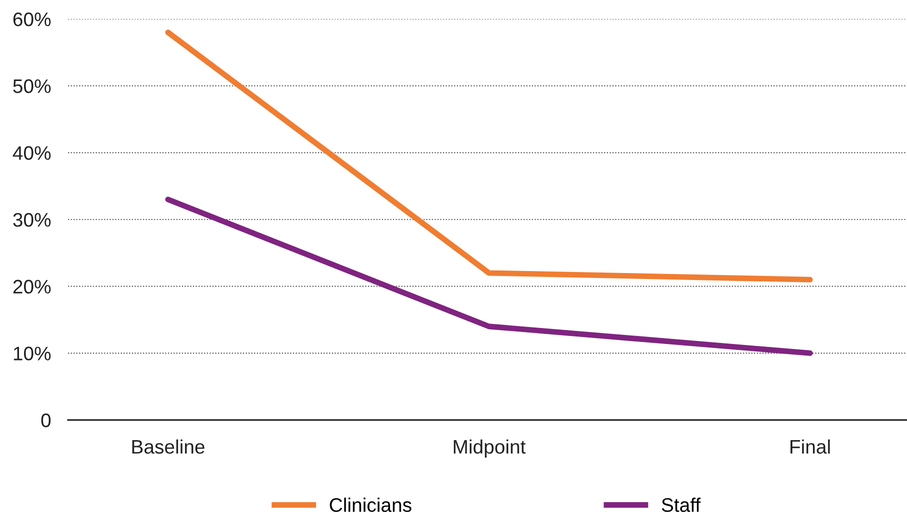  What do you see at coordinates (32, 19) in the screenshot?
I see `y-tick-label: 60%` at bounding box center [32, 19].